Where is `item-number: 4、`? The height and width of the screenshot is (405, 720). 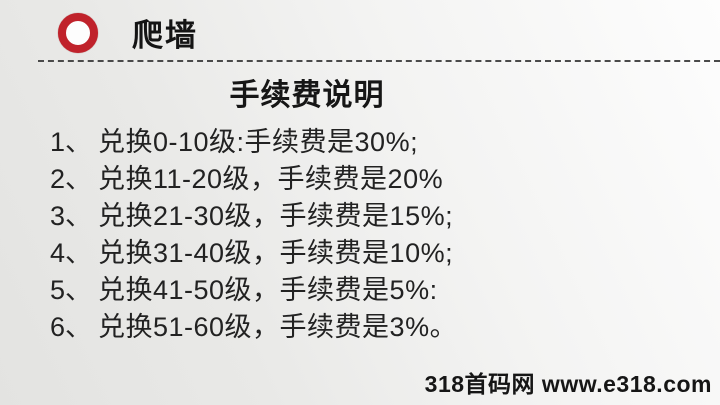
item-number: 4、 is located at coordinates (71, 253).